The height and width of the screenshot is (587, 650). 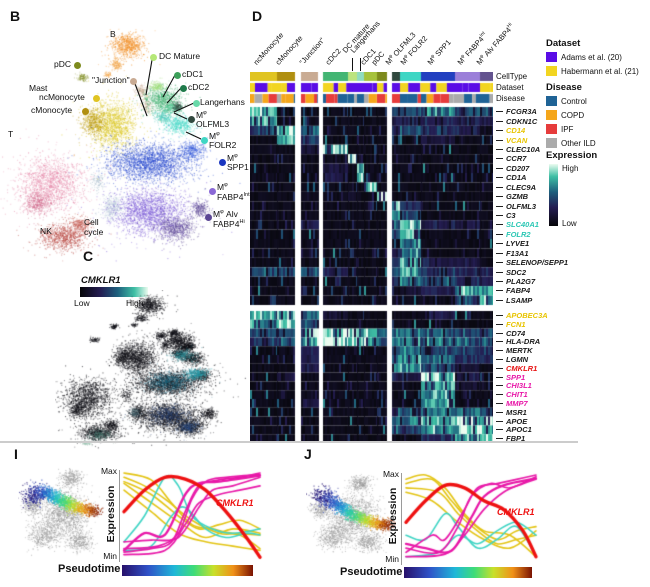 What do you see at coordinates (522, 121) in the screenshot?
I see `gene-label: CDKN1C` at bounding box center [522, 121].